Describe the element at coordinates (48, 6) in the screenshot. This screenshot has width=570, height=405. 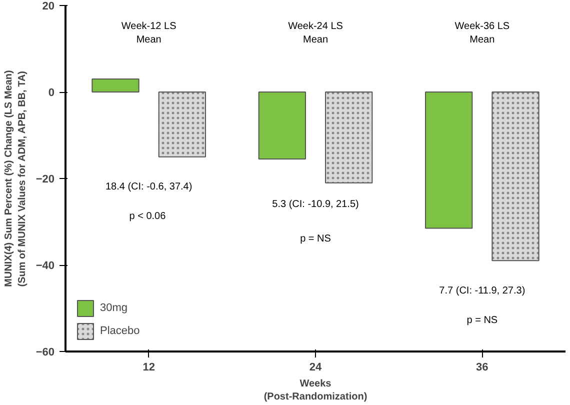
I see `y-tick-label: 20` at that location.